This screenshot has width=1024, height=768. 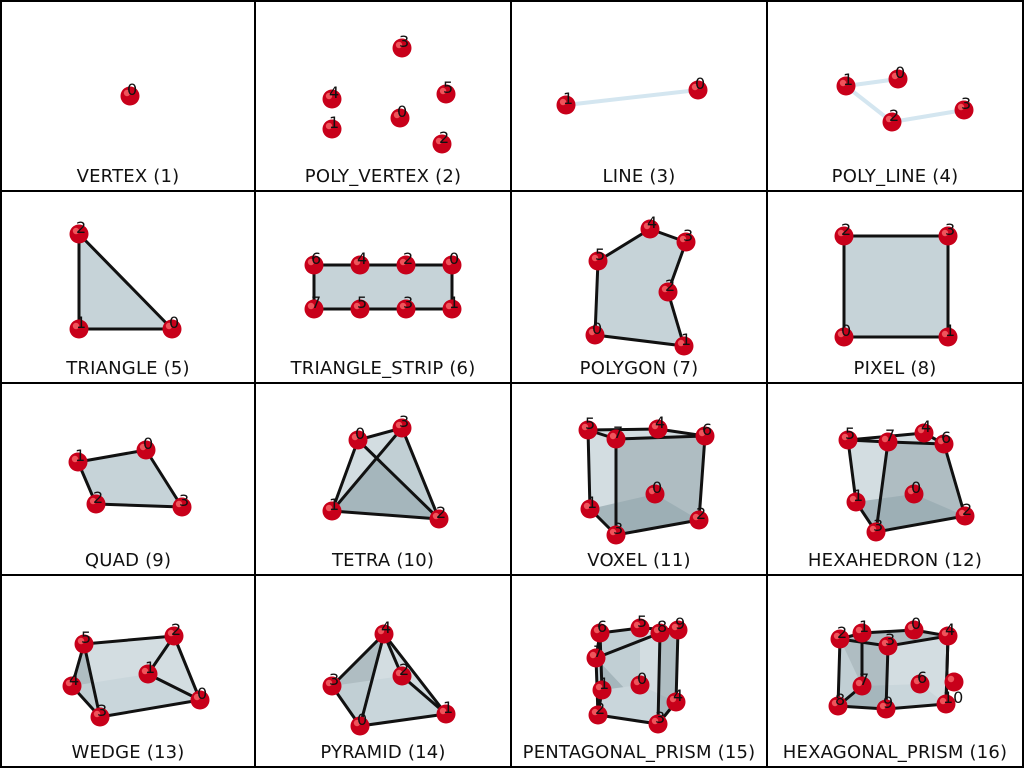 I want to click on polygon-point-label: 1, so click(x=686, y=339).